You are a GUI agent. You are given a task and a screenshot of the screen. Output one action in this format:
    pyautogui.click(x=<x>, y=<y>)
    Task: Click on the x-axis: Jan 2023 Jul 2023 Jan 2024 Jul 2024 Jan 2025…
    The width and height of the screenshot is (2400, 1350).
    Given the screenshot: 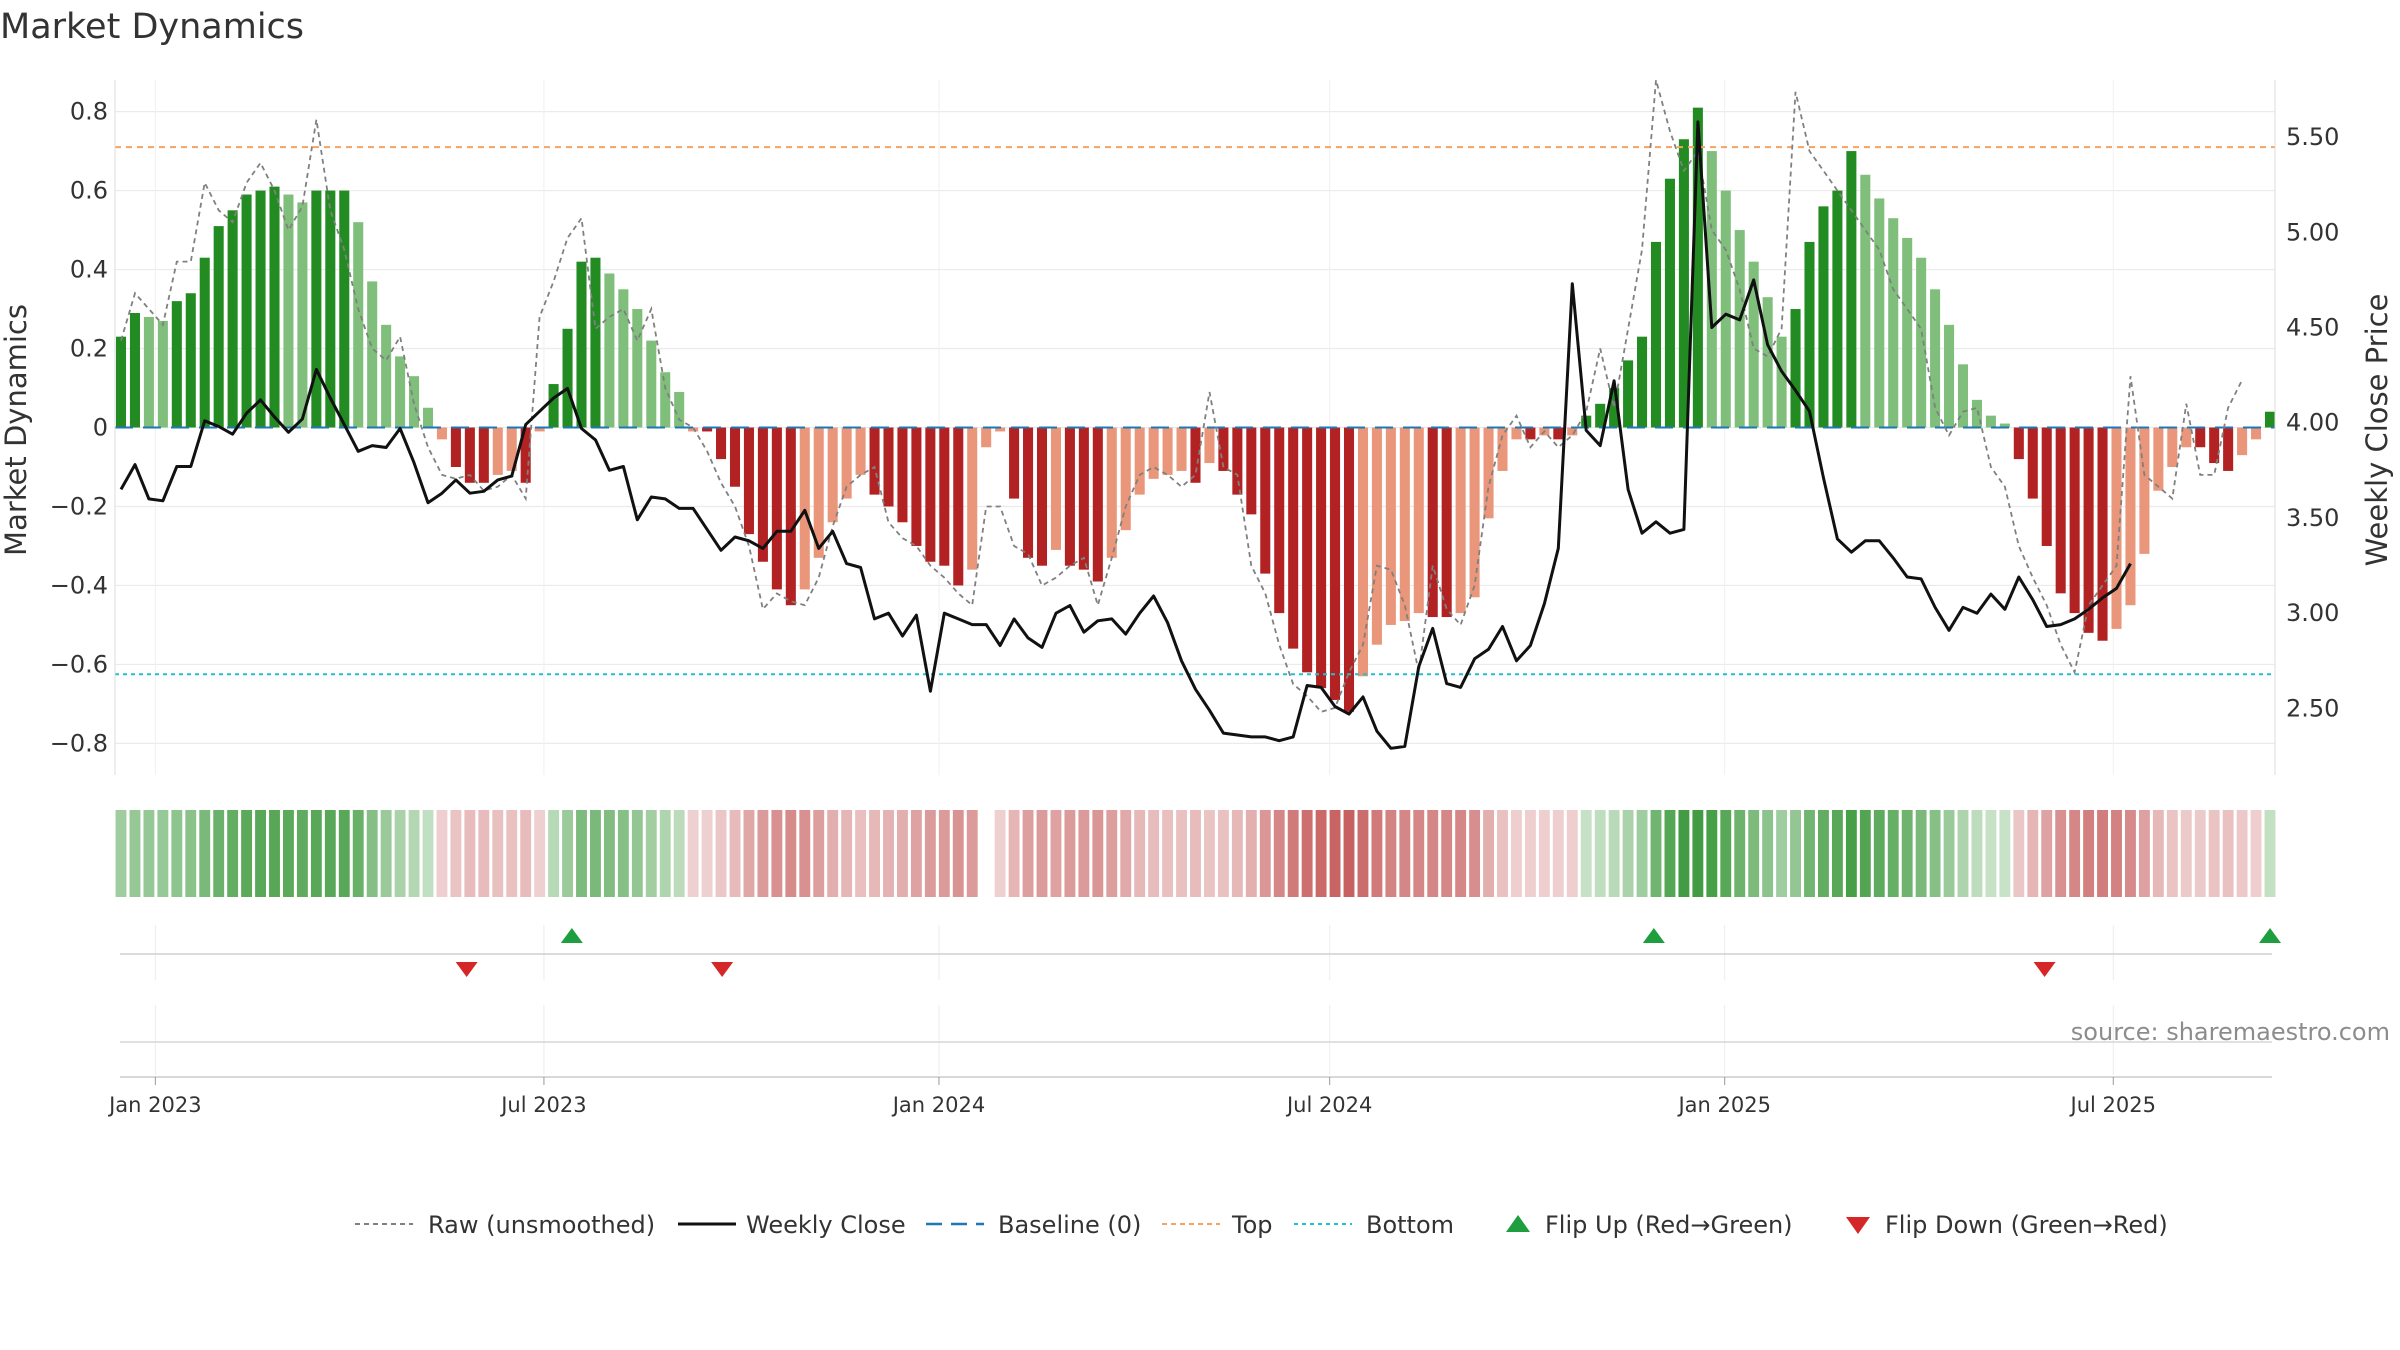 What is the action you would take?
    pyautogui.click(x=1189, y=1096)
    